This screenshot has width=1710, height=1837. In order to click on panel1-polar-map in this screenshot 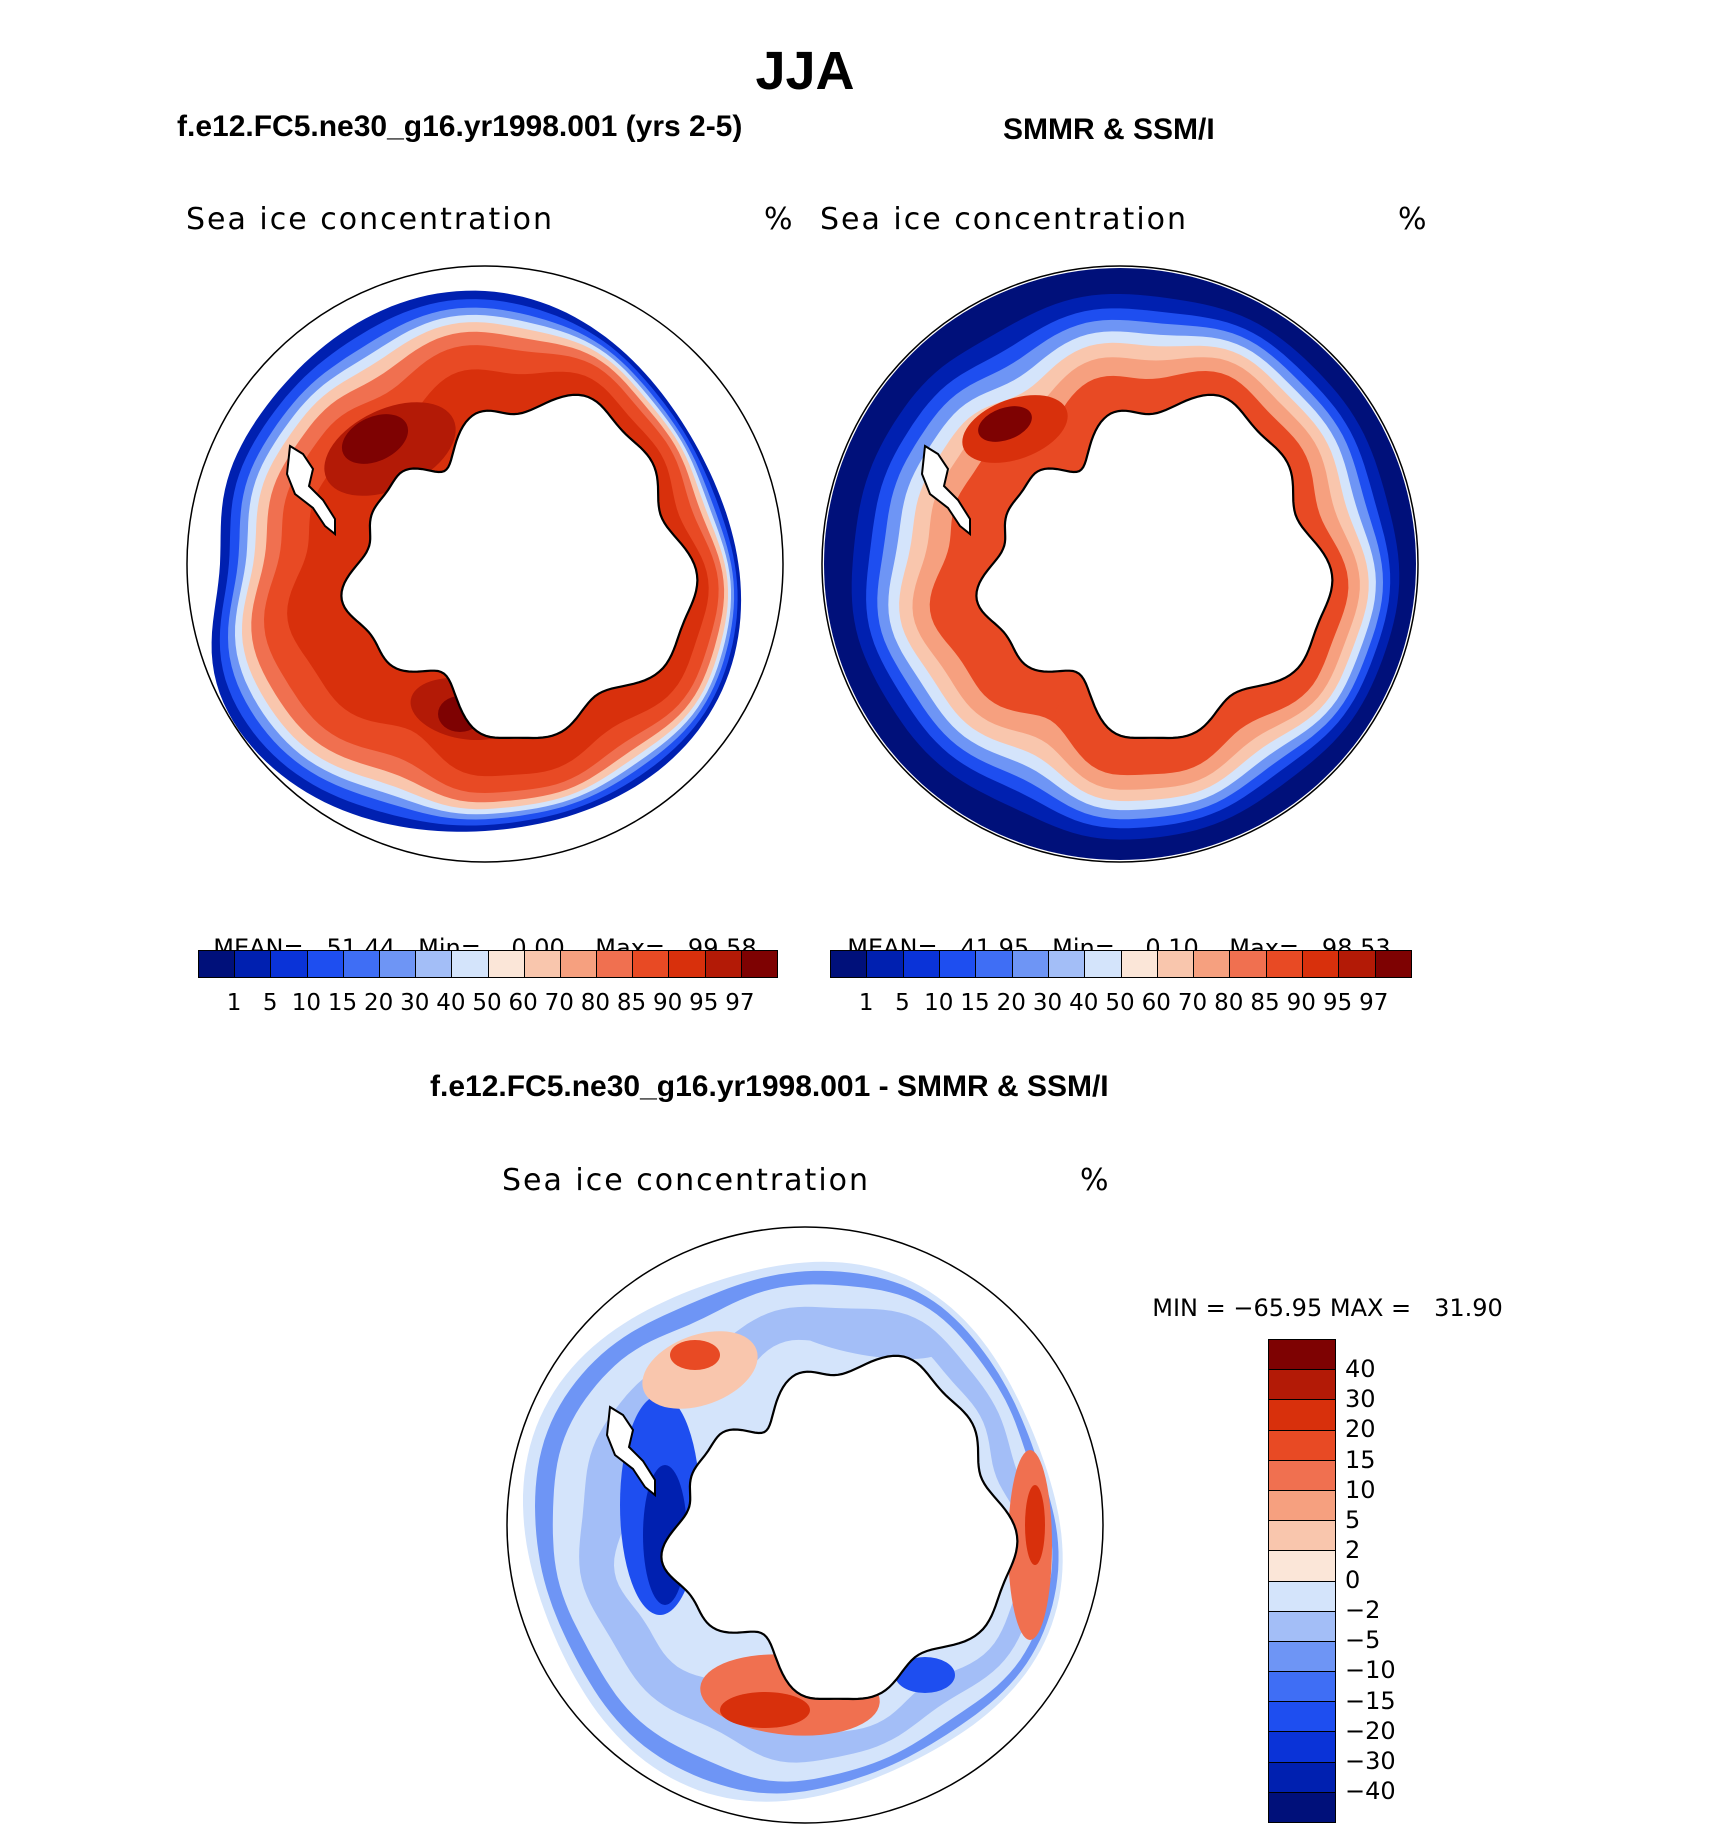, I will do `click(485, 564)`.